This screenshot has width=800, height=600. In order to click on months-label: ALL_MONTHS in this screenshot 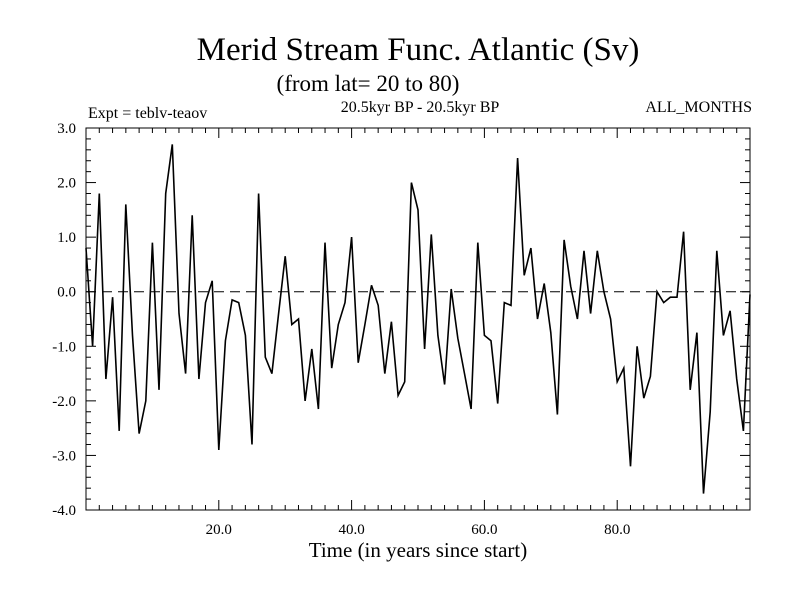, I will do `click(698, 107)`.